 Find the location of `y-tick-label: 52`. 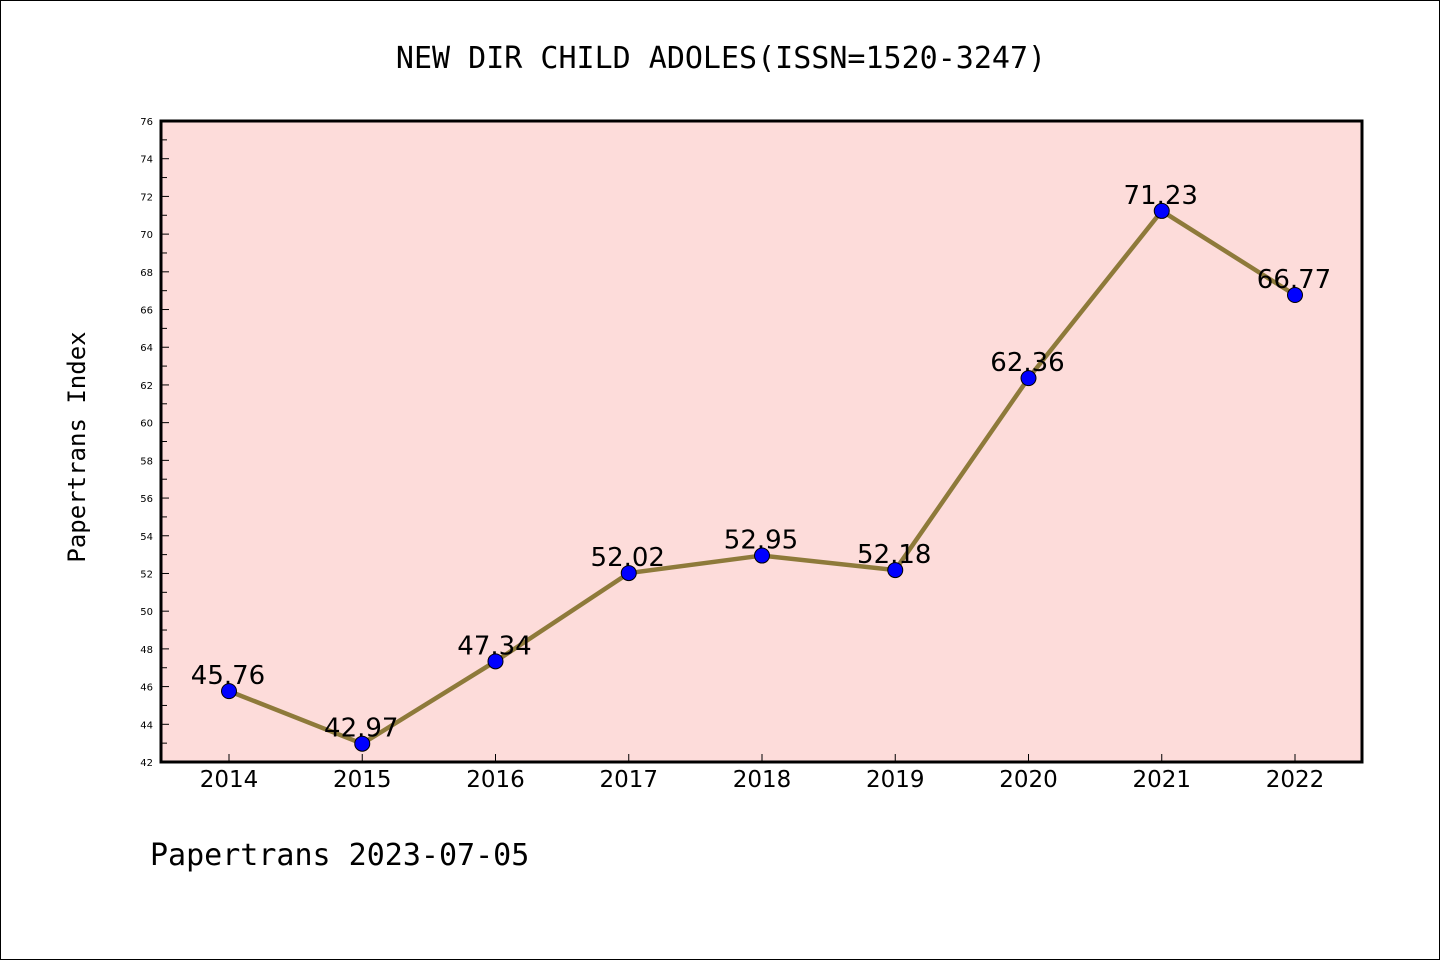

y-tick-label: 52 is located at coordinates (146, 574).